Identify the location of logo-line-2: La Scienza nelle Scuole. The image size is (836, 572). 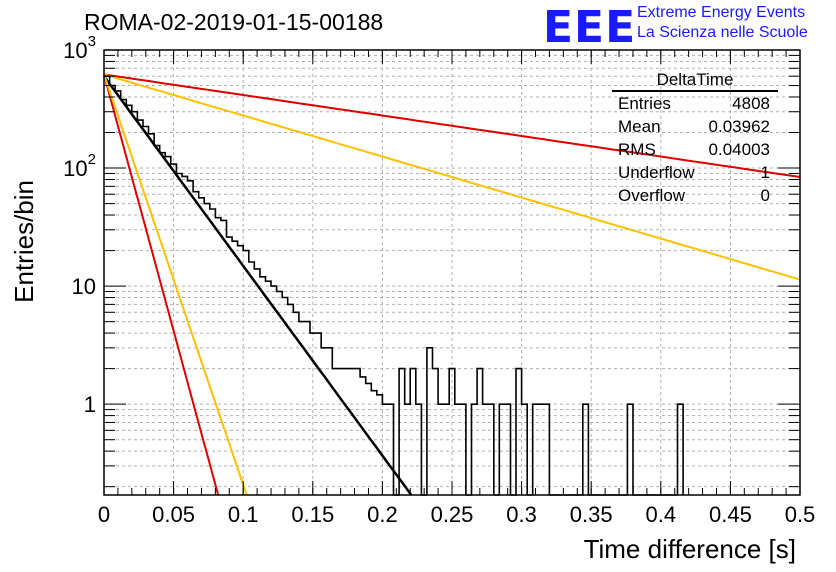
(722, 32).